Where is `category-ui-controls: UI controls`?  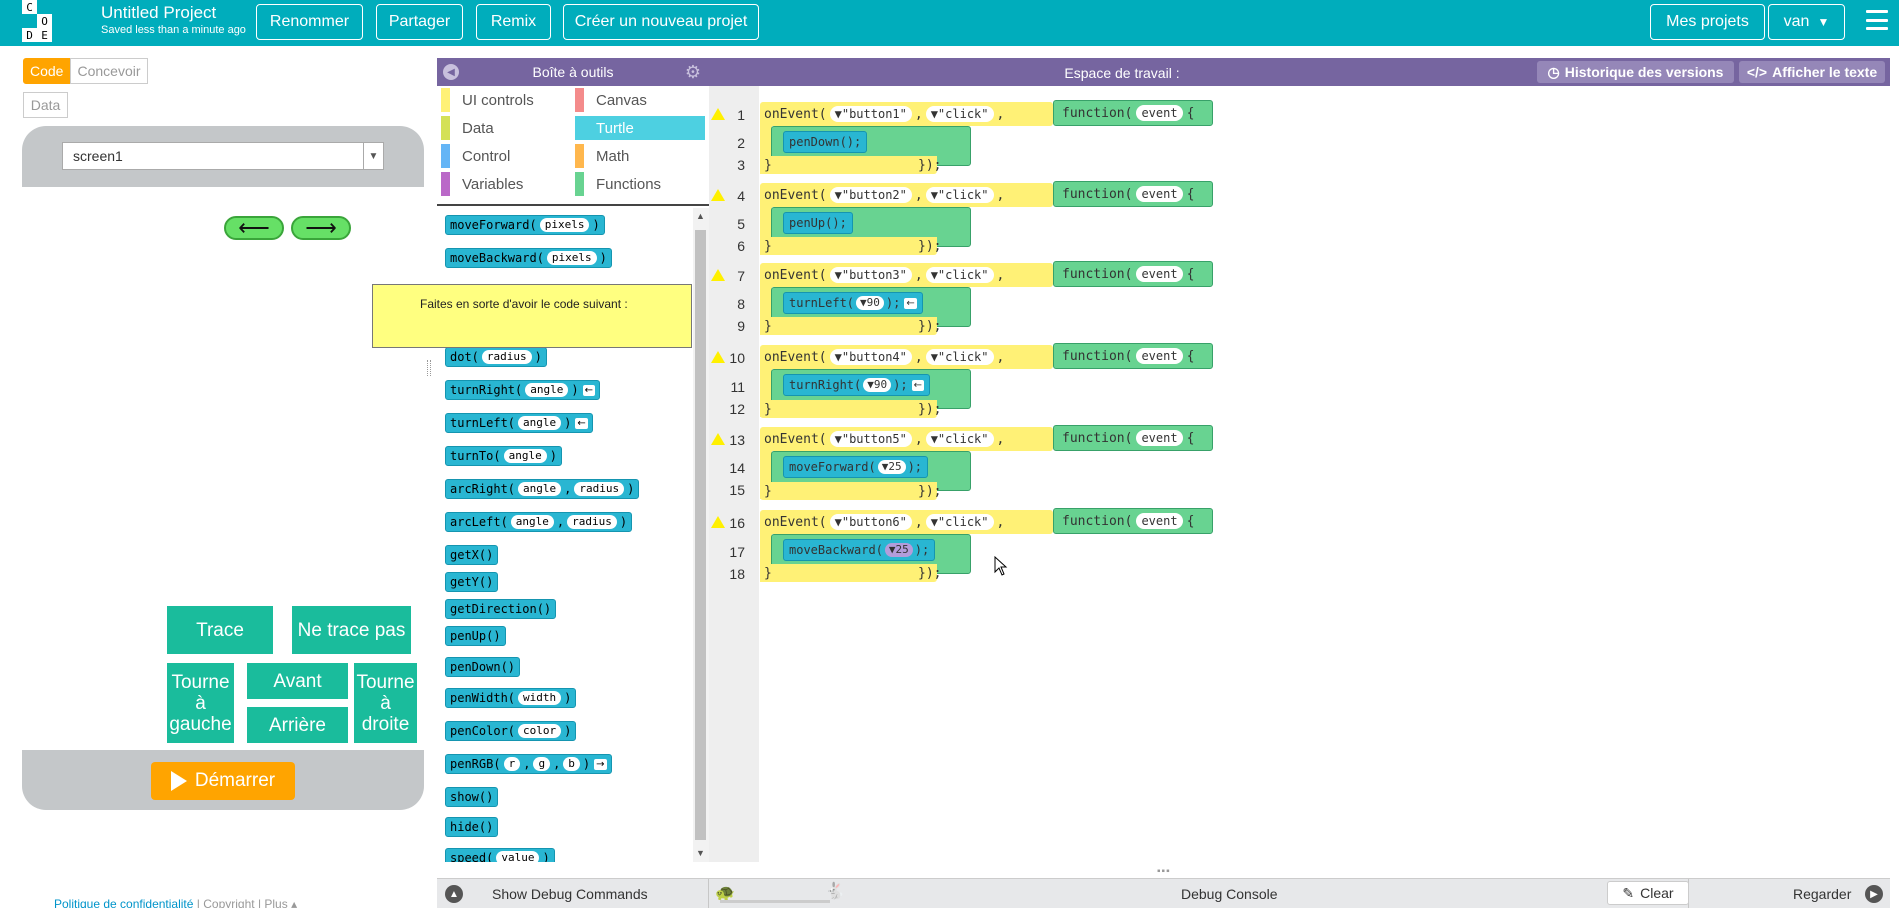
category-ui-controls: UI controls is located at coordinates (503, 100).